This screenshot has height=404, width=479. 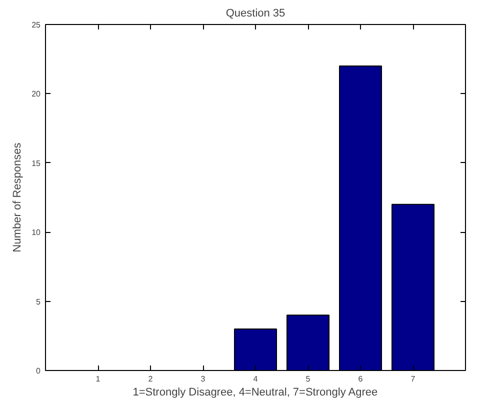 What do you see at coordinates (256, 14) in the screenshot?
I see `chart-title: Question 35` at bounding box center [256, 14].